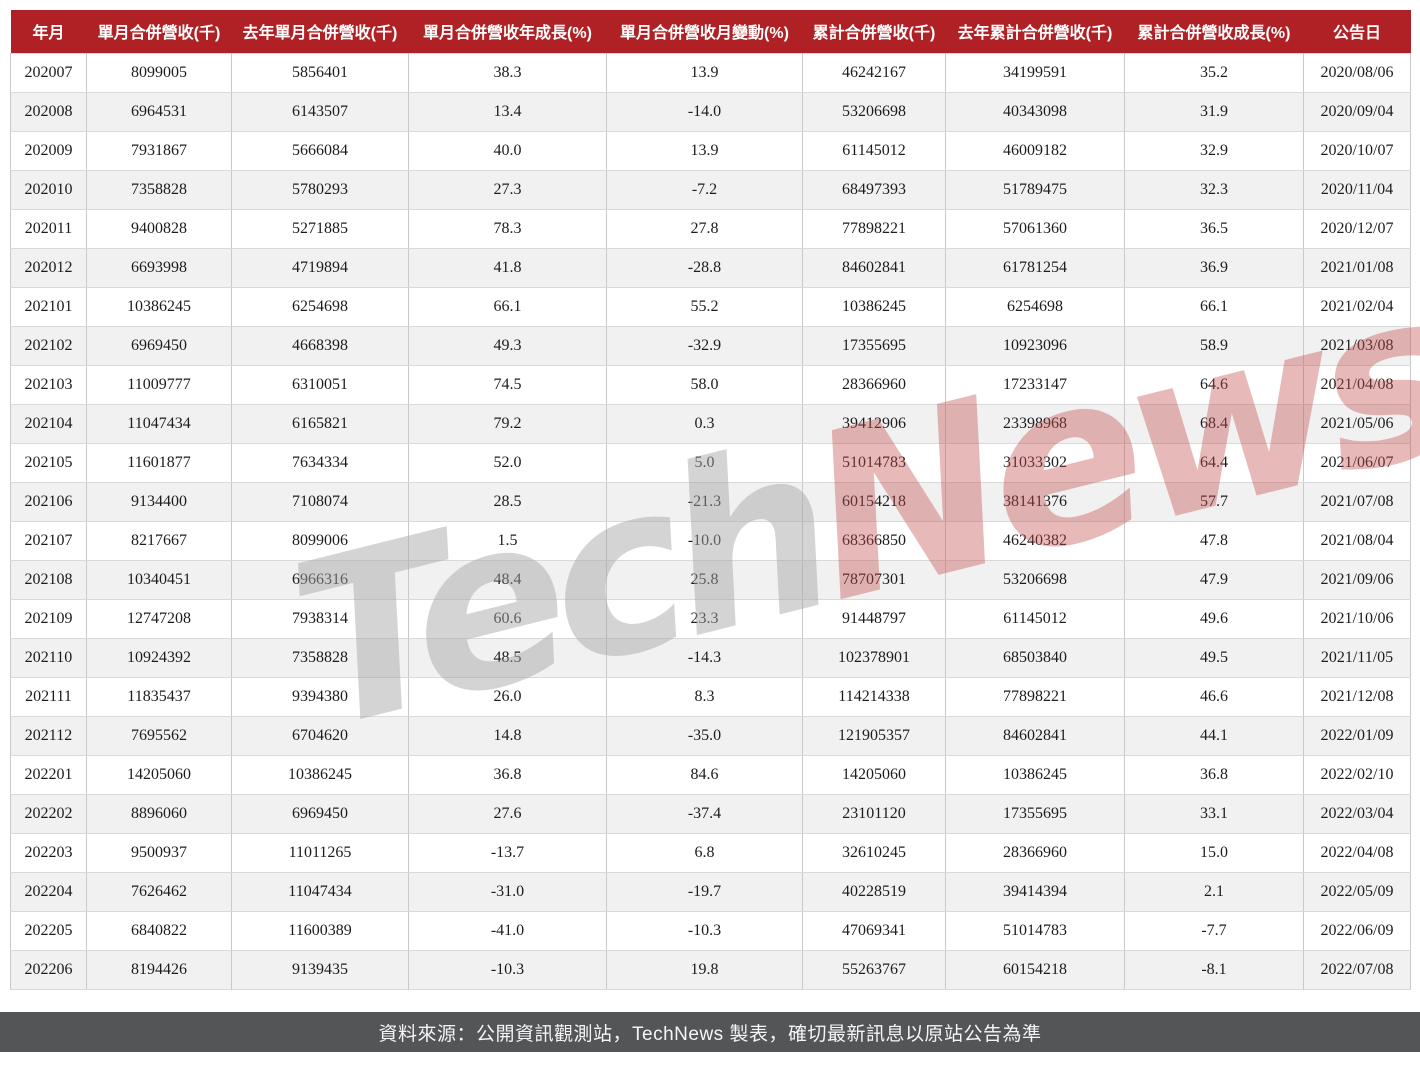 This screenshot has width=1420, height=1080. I want to click on table-cell: 2021/11/05, so click(1357, 657).